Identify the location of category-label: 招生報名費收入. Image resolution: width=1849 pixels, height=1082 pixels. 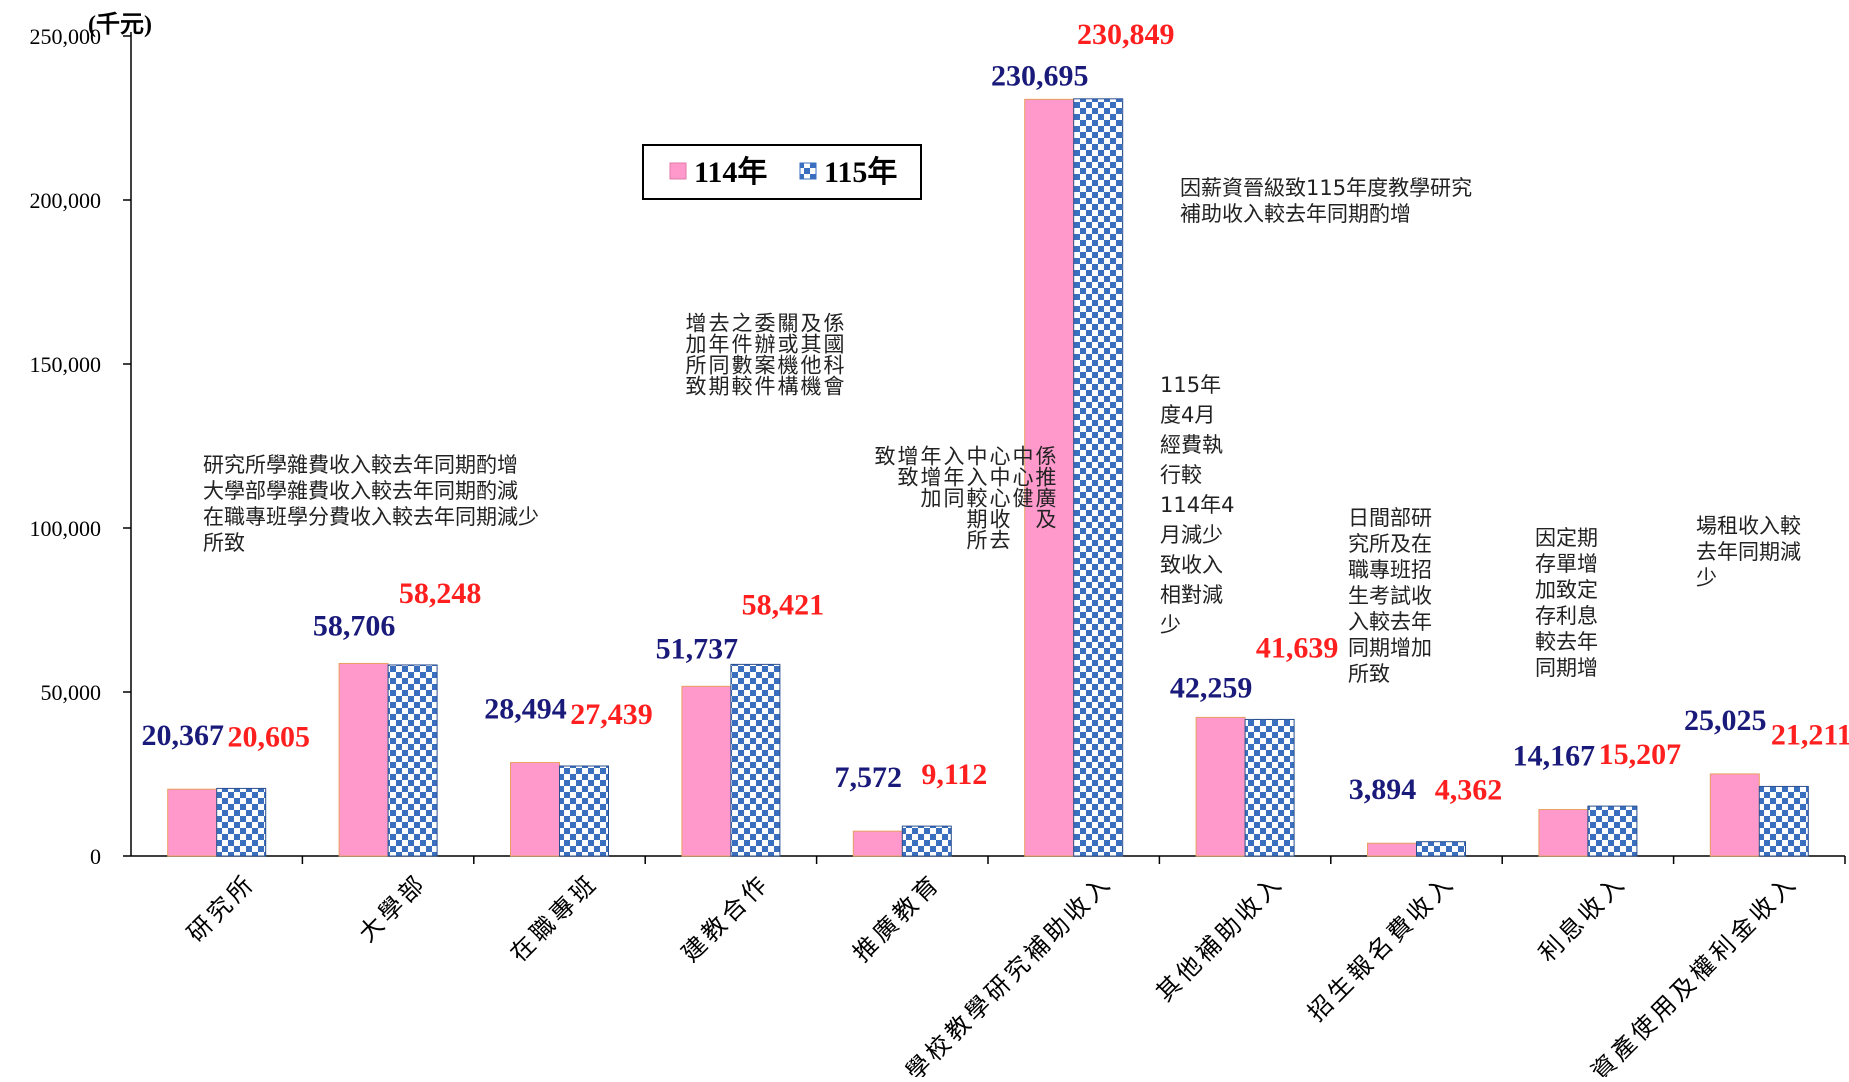
(1382, 948).